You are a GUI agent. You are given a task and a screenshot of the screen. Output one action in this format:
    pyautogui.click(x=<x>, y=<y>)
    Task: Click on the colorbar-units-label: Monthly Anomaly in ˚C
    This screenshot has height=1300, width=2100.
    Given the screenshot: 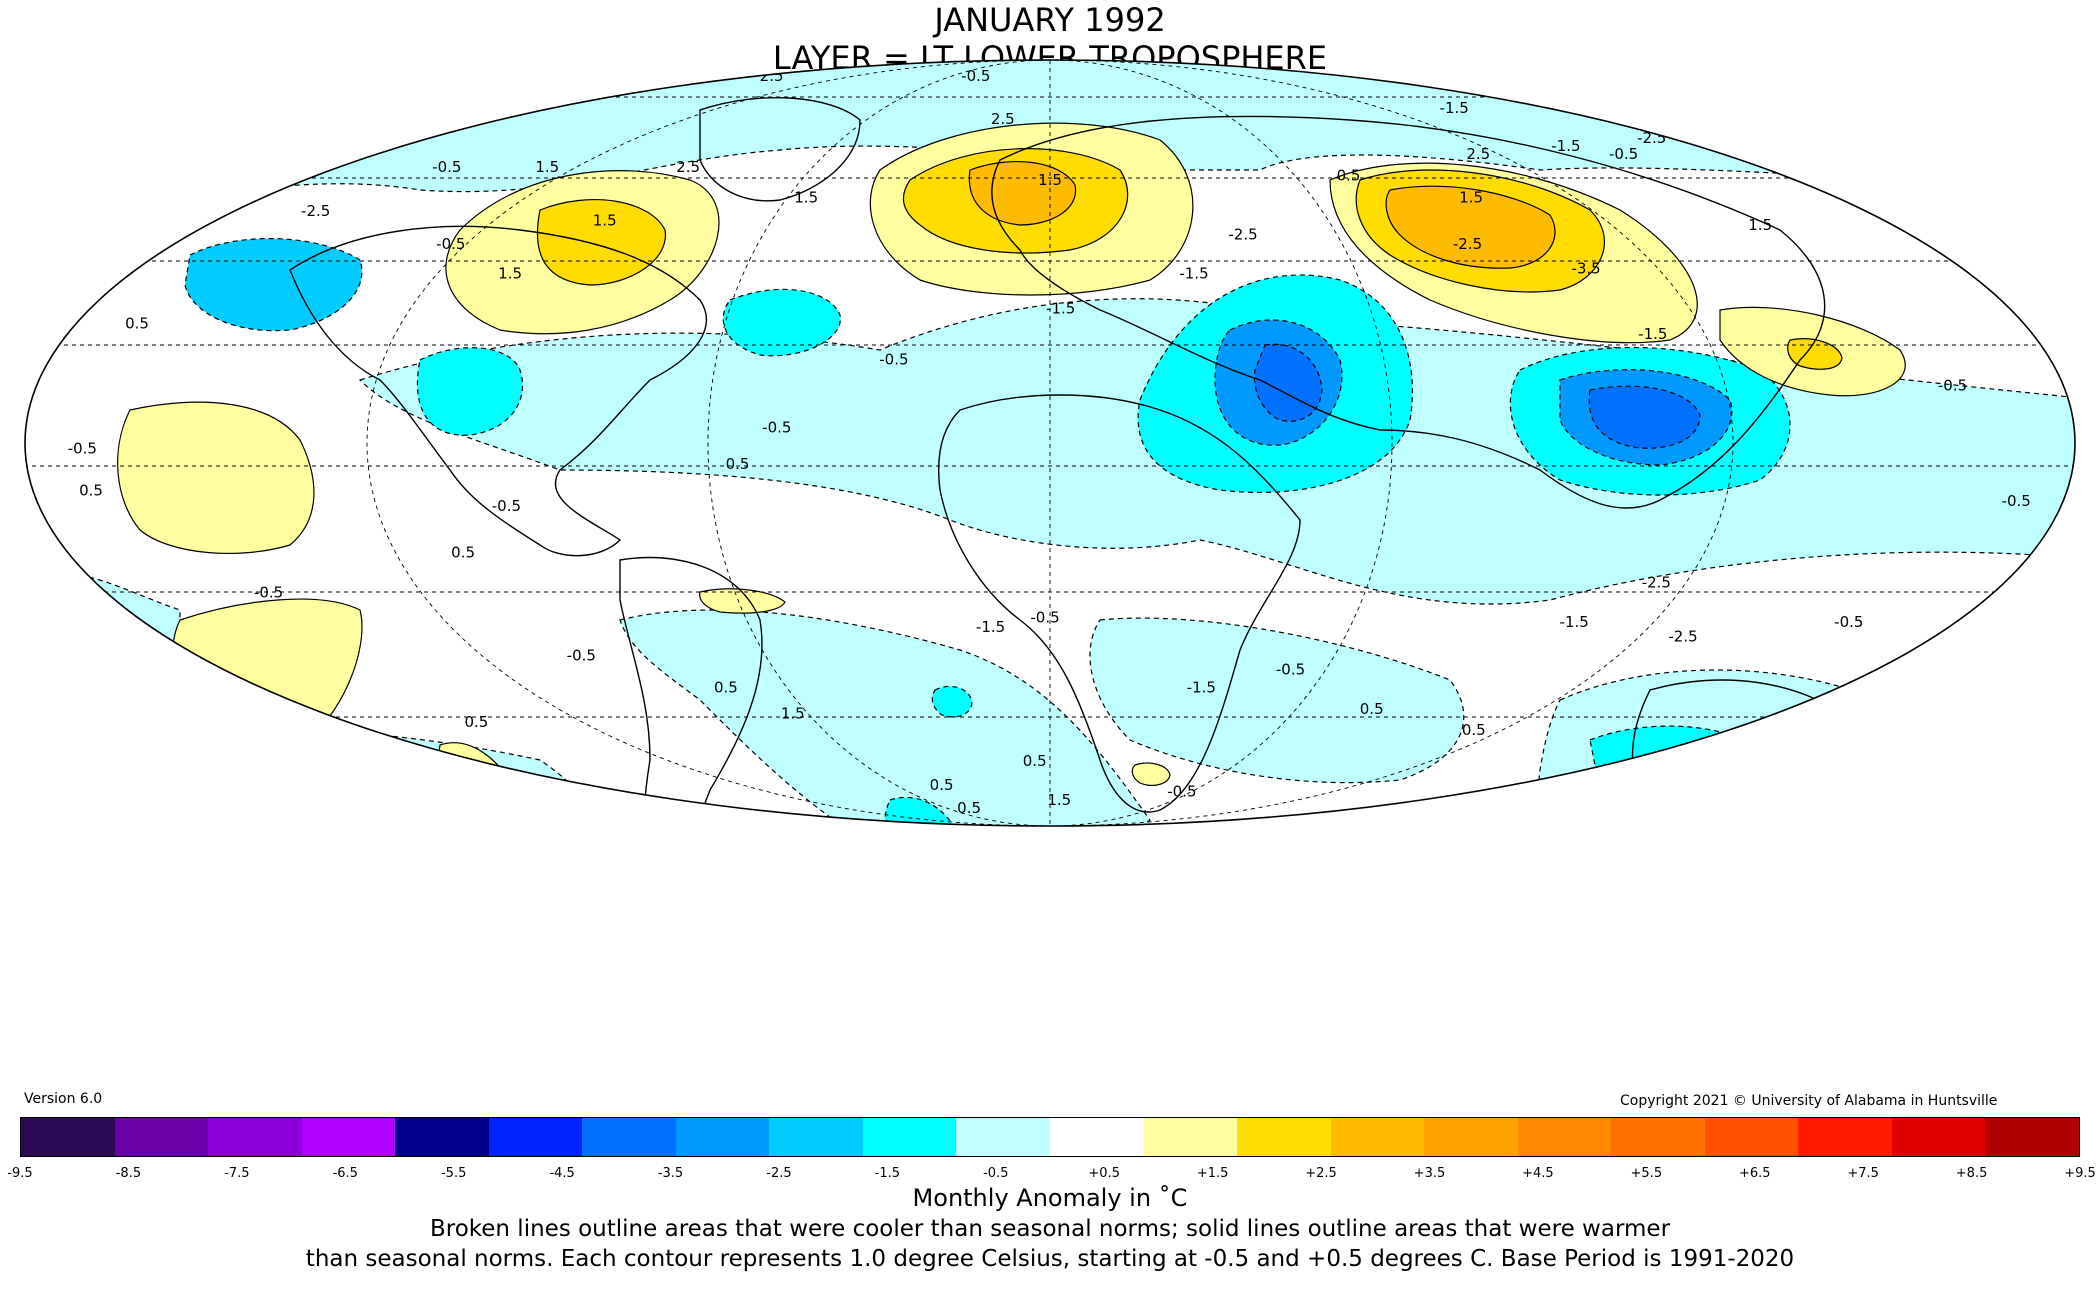 What is the action you would take?
    pyautogui.click(x=1050, y=1198)
    